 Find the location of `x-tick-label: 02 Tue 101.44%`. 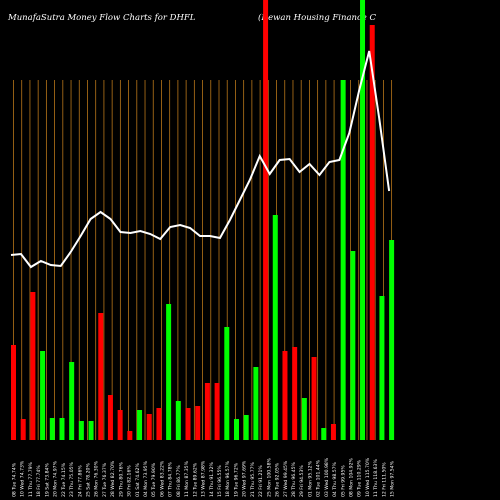

x-tick-label: 02 Tue 101.44% is located at coordinates (319, 478).